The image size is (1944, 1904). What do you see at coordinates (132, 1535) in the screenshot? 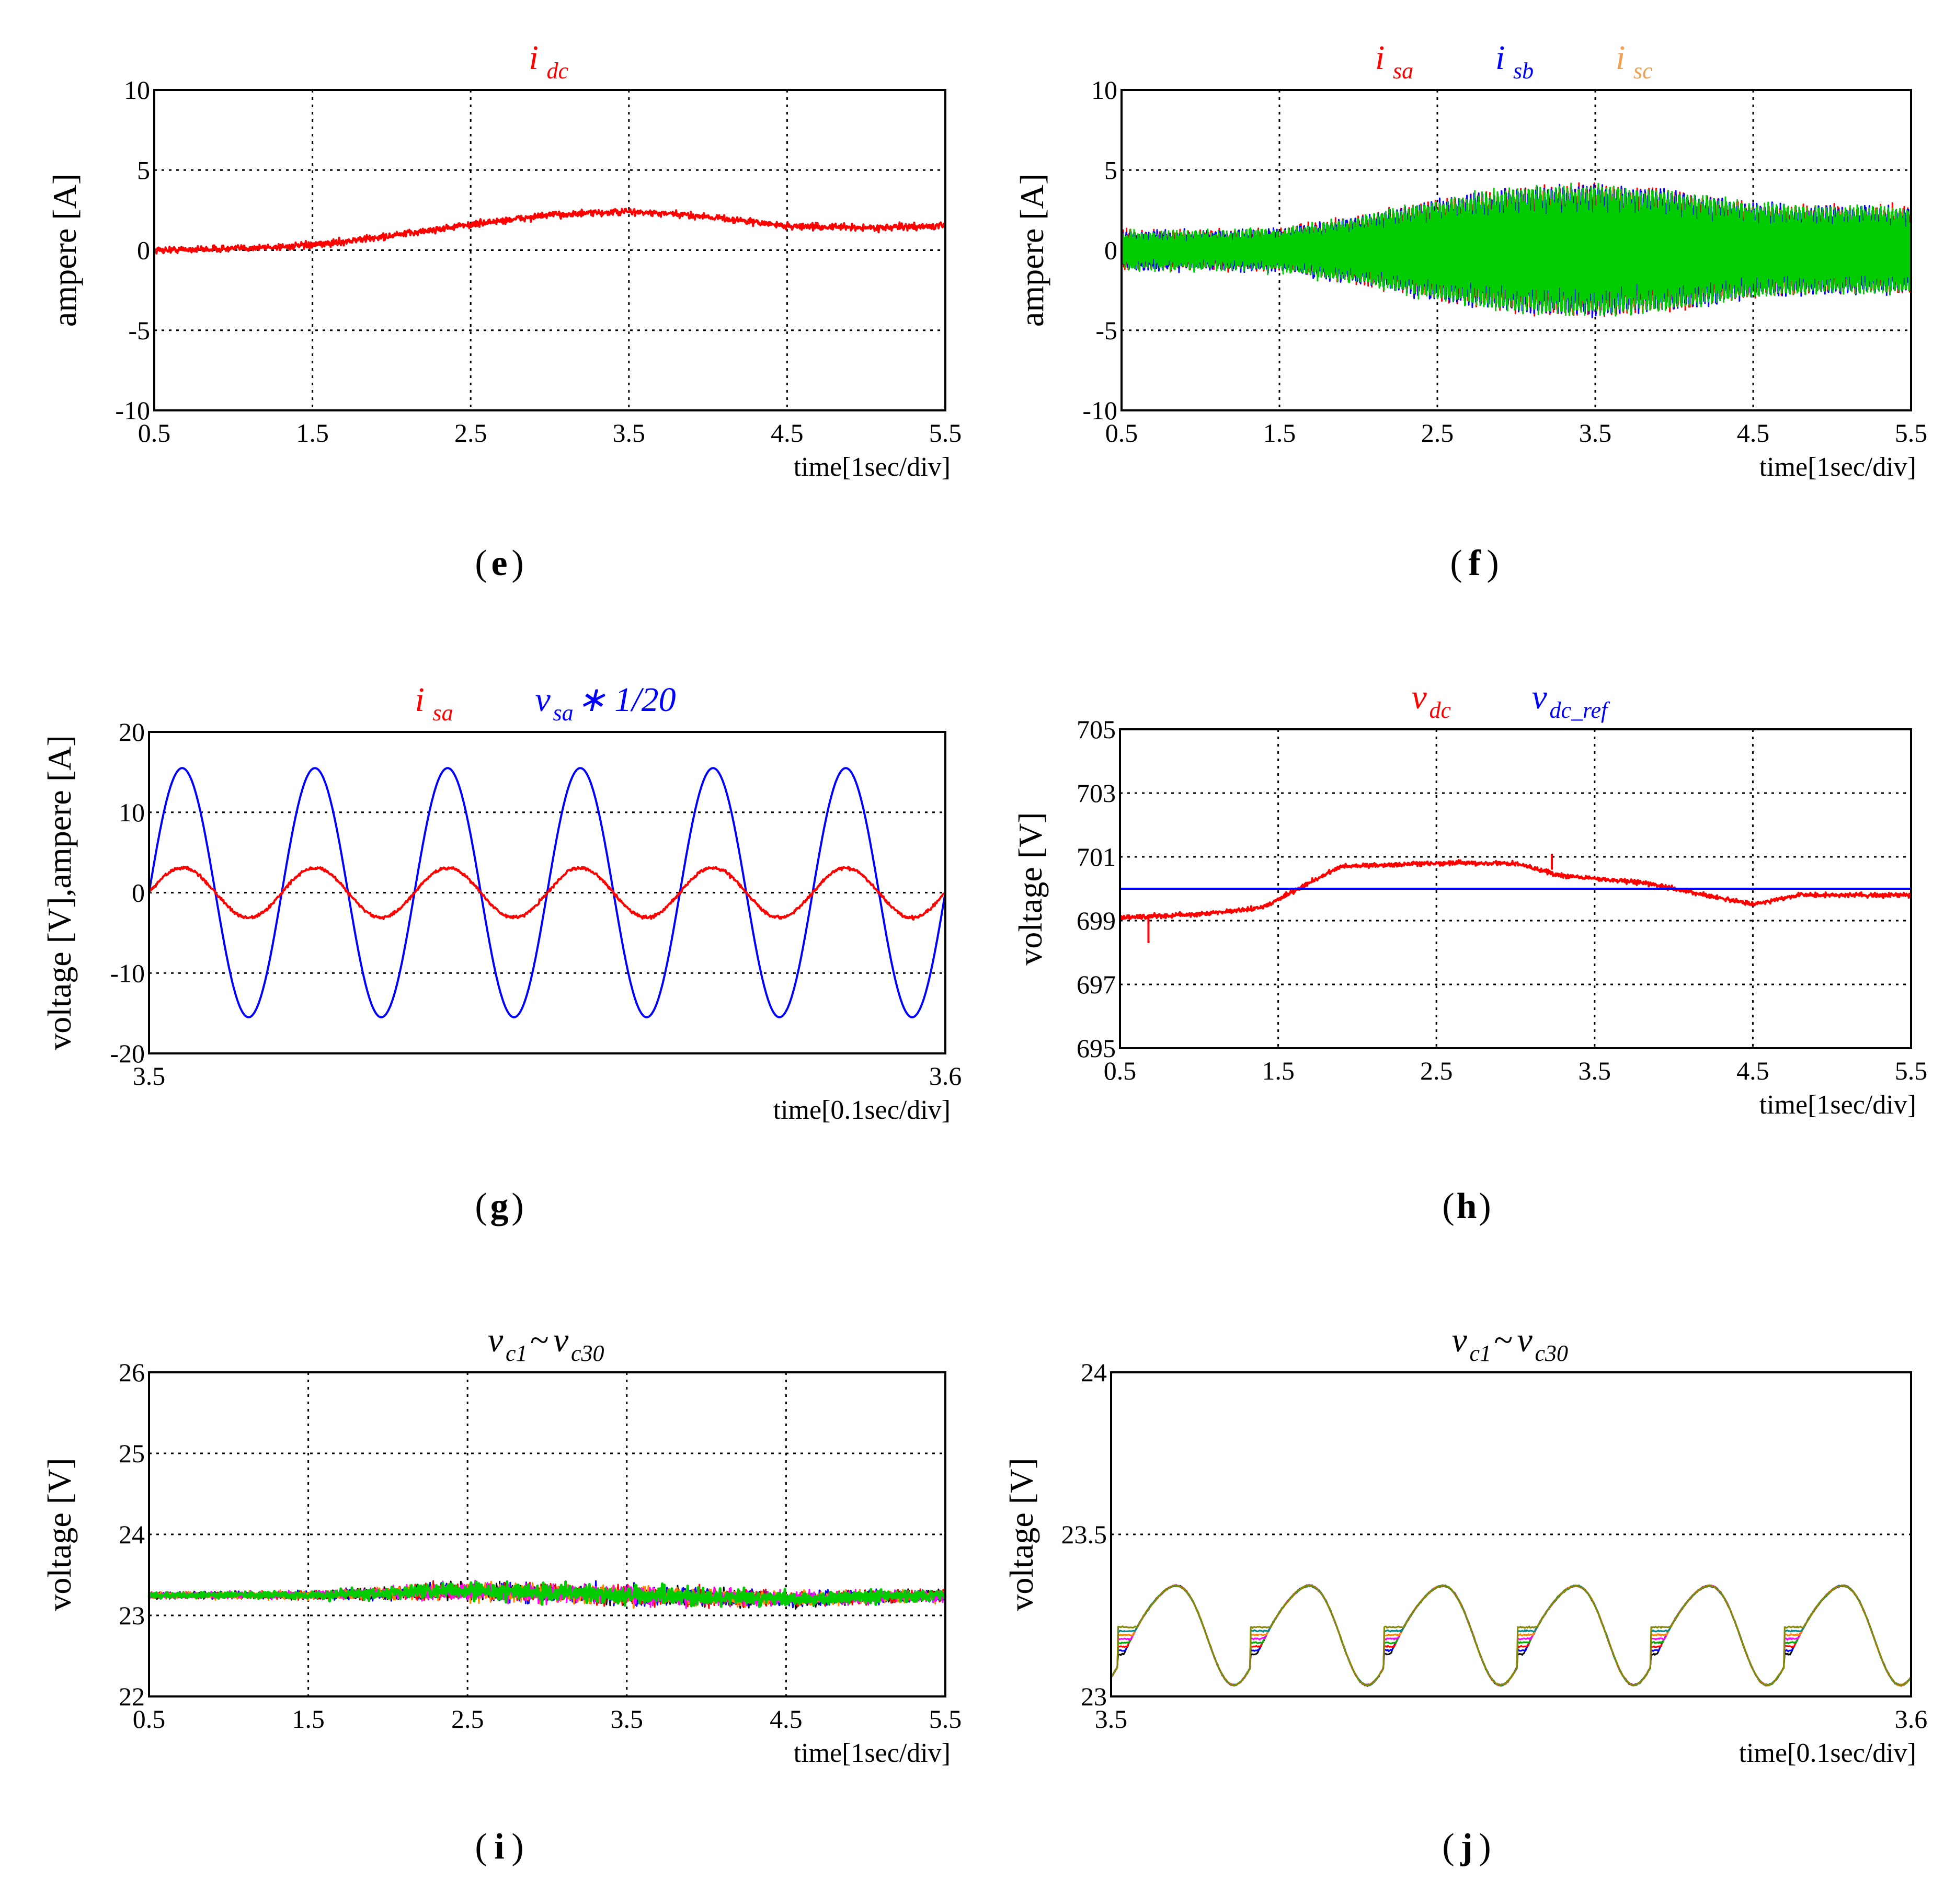
I see `y-tick-label: 24` at bounding box center [132, 1535].